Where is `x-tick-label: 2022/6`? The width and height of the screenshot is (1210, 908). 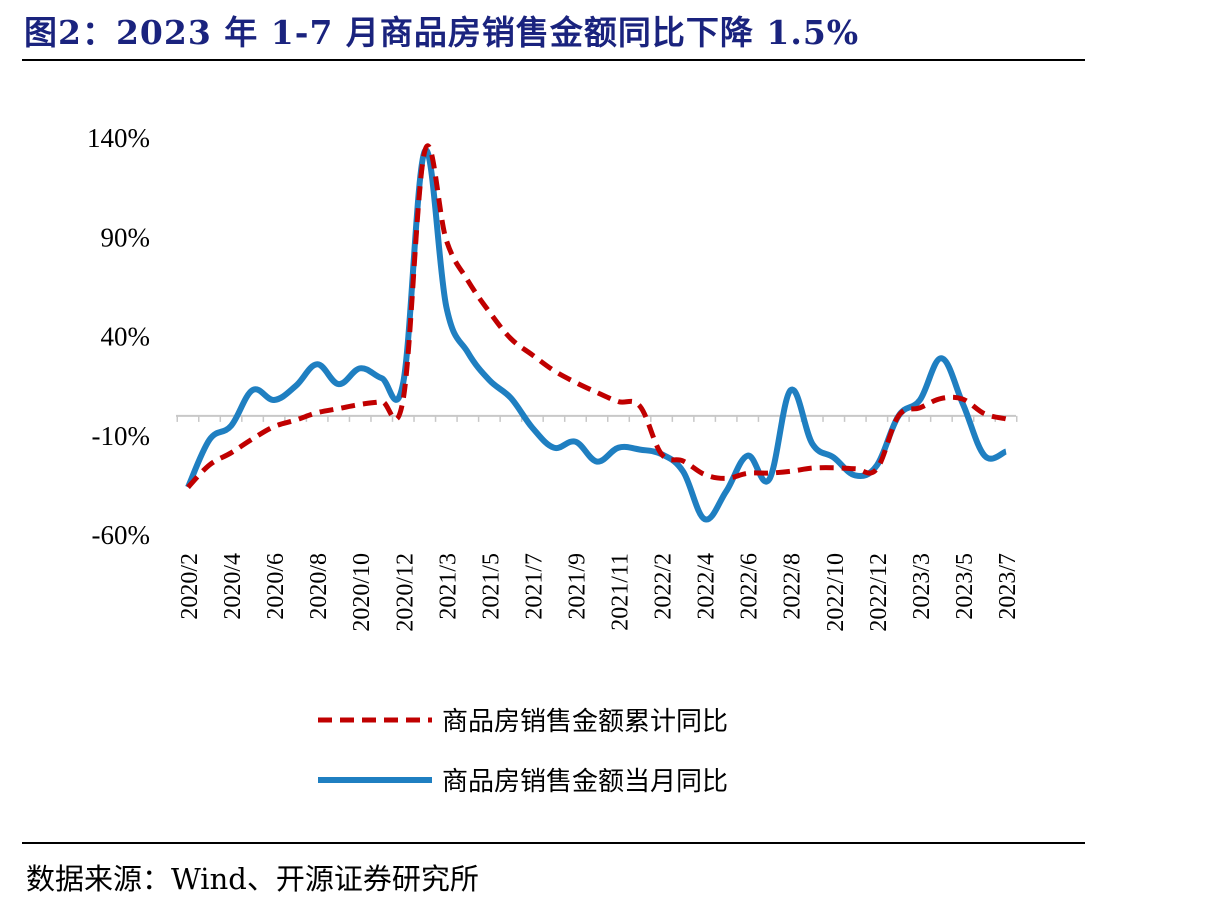
x-tick-label: 2022/6 is located at coordinates (750, 586).